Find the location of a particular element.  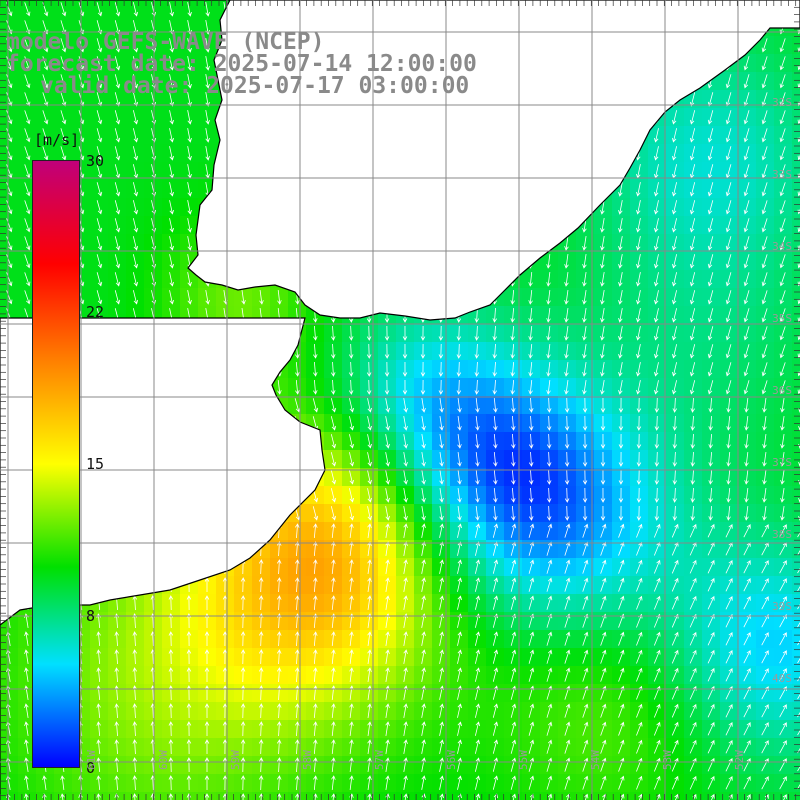

colorbar-unit: [m/s] is located at coordinates (57, 140).